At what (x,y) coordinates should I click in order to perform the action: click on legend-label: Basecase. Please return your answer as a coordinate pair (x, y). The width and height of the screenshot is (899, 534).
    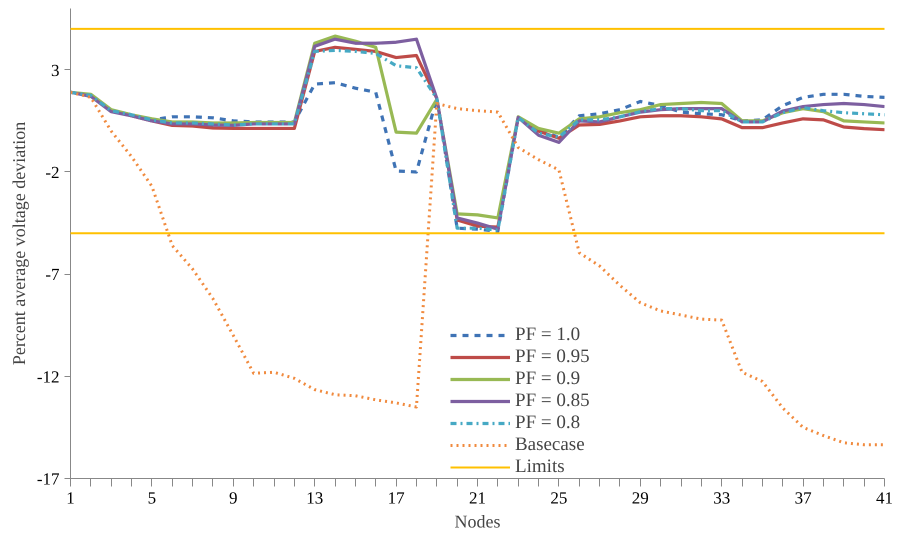
    Looking at the image, I should click on (550, 445).